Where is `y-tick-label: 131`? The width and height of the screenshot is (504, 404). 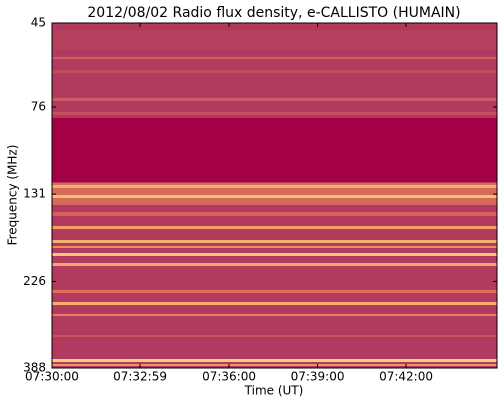
y-tick-label: 131 is located at coordinates (34, 194).